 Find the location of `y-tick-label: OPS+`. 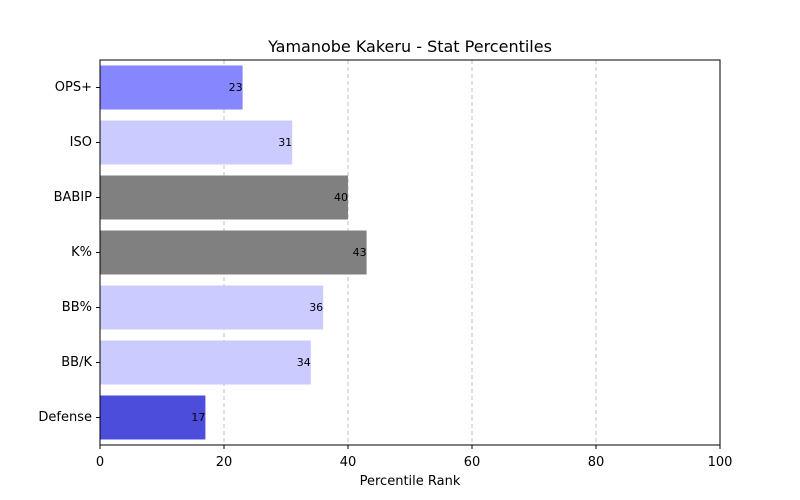

y-tick-label: OPS+ is located at coordinates (73, 87).